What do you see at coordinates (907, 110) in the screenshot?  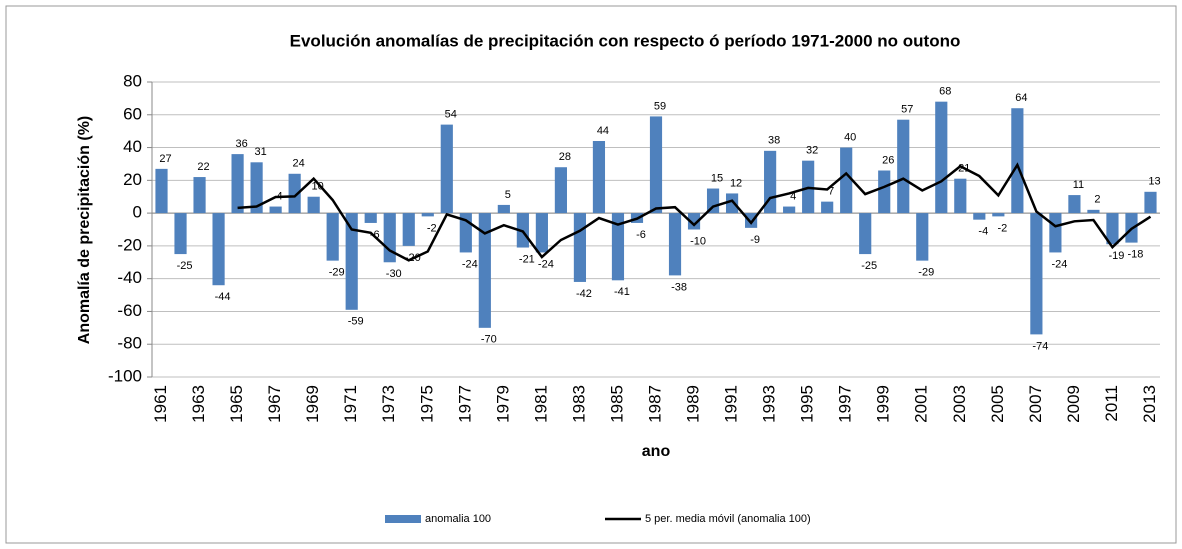 I see `data-label: 57` at bounding box center [907, 110].